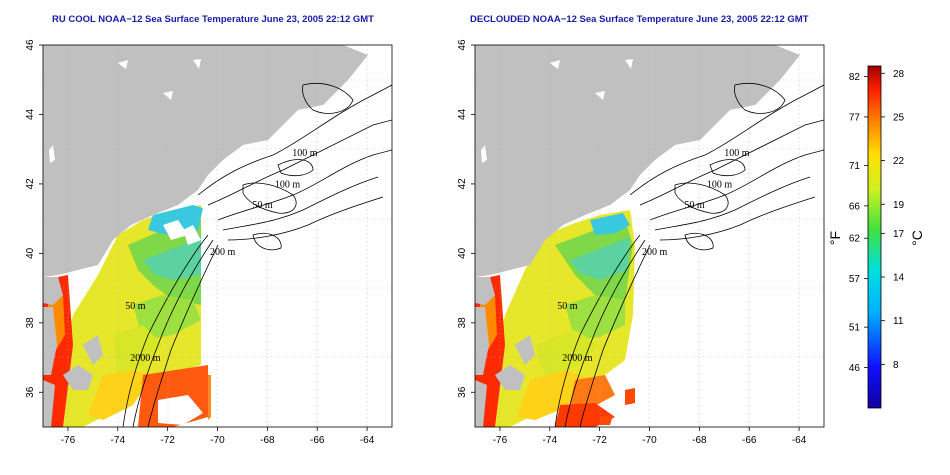  Describe the element at coordinates (855, 368) in the screenshot. I see `fahrenheit-tick-label: 46` at that location.